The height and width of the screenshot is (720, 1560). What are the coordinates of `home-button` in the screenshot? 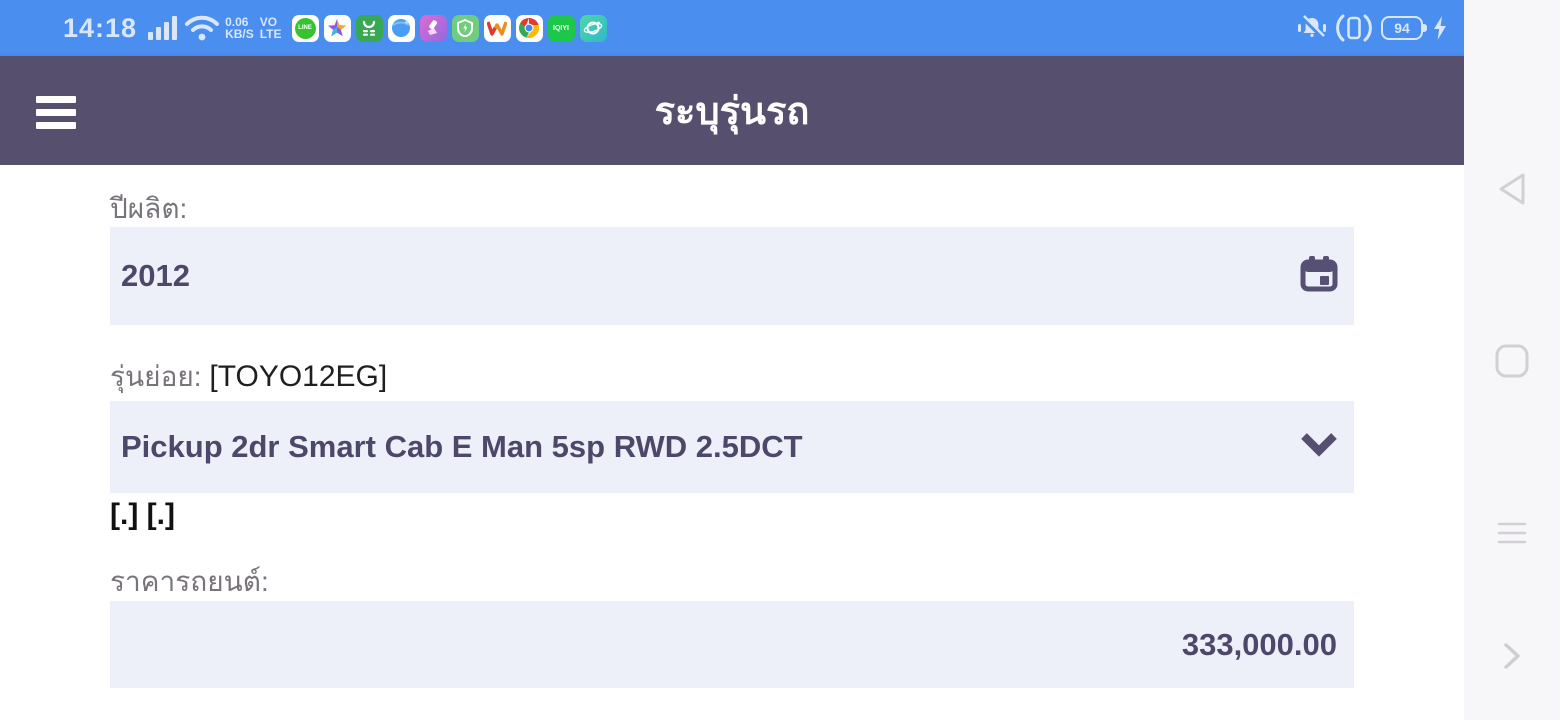 It's located at (1512, 361).